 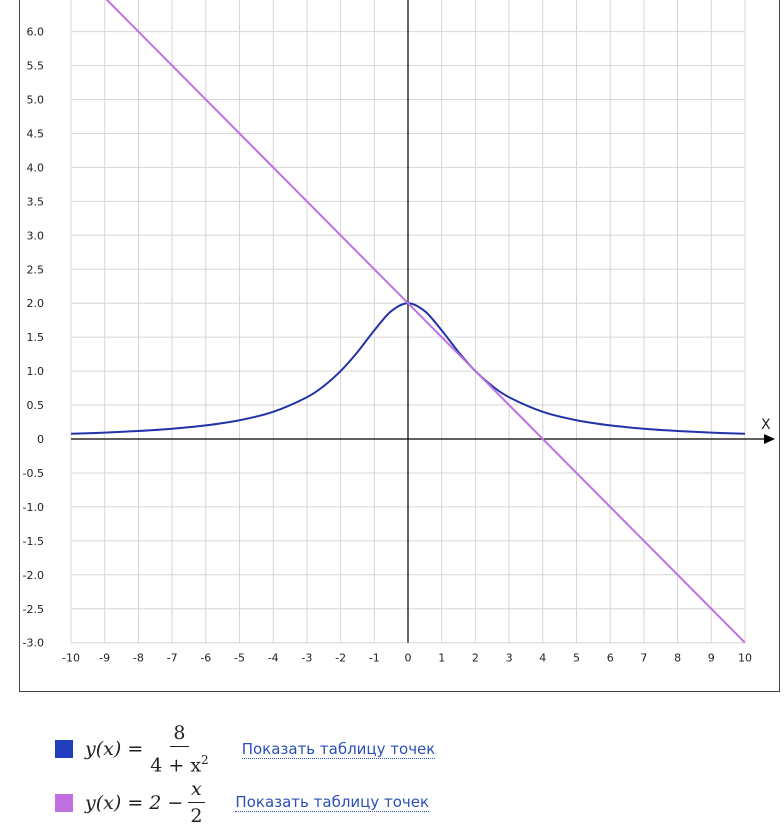 I want to click on formula-2-fraction: x 2, so click(x=196, y=802).